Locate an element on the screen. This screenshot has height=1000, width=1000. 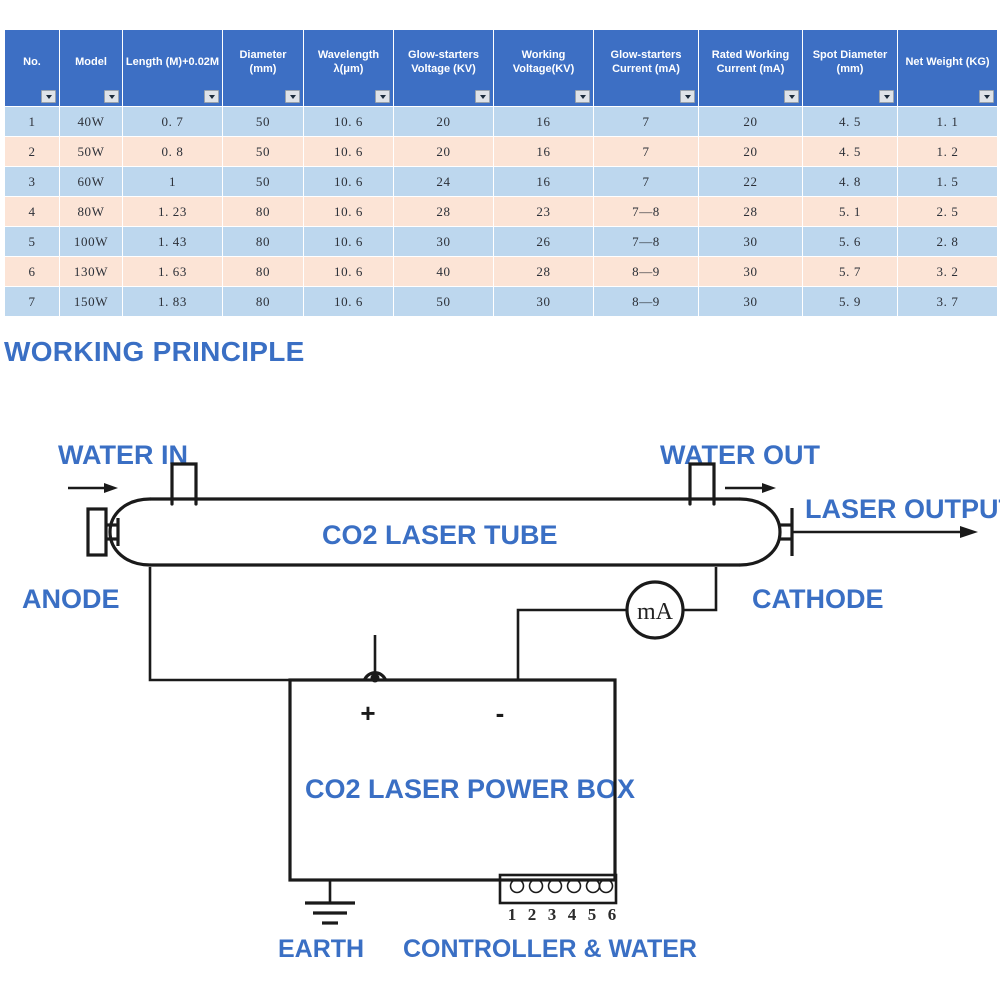
water-in-arrow-icon is located at coordinates (93, 488).